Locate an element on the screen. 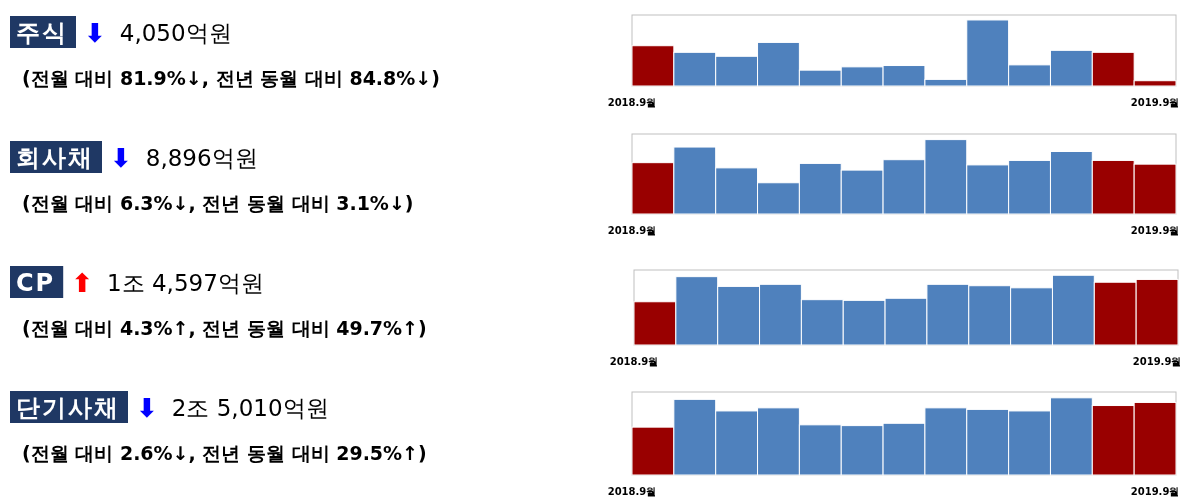 The image size is (1199, 504). text: CP is located at coordinates (36, 283).